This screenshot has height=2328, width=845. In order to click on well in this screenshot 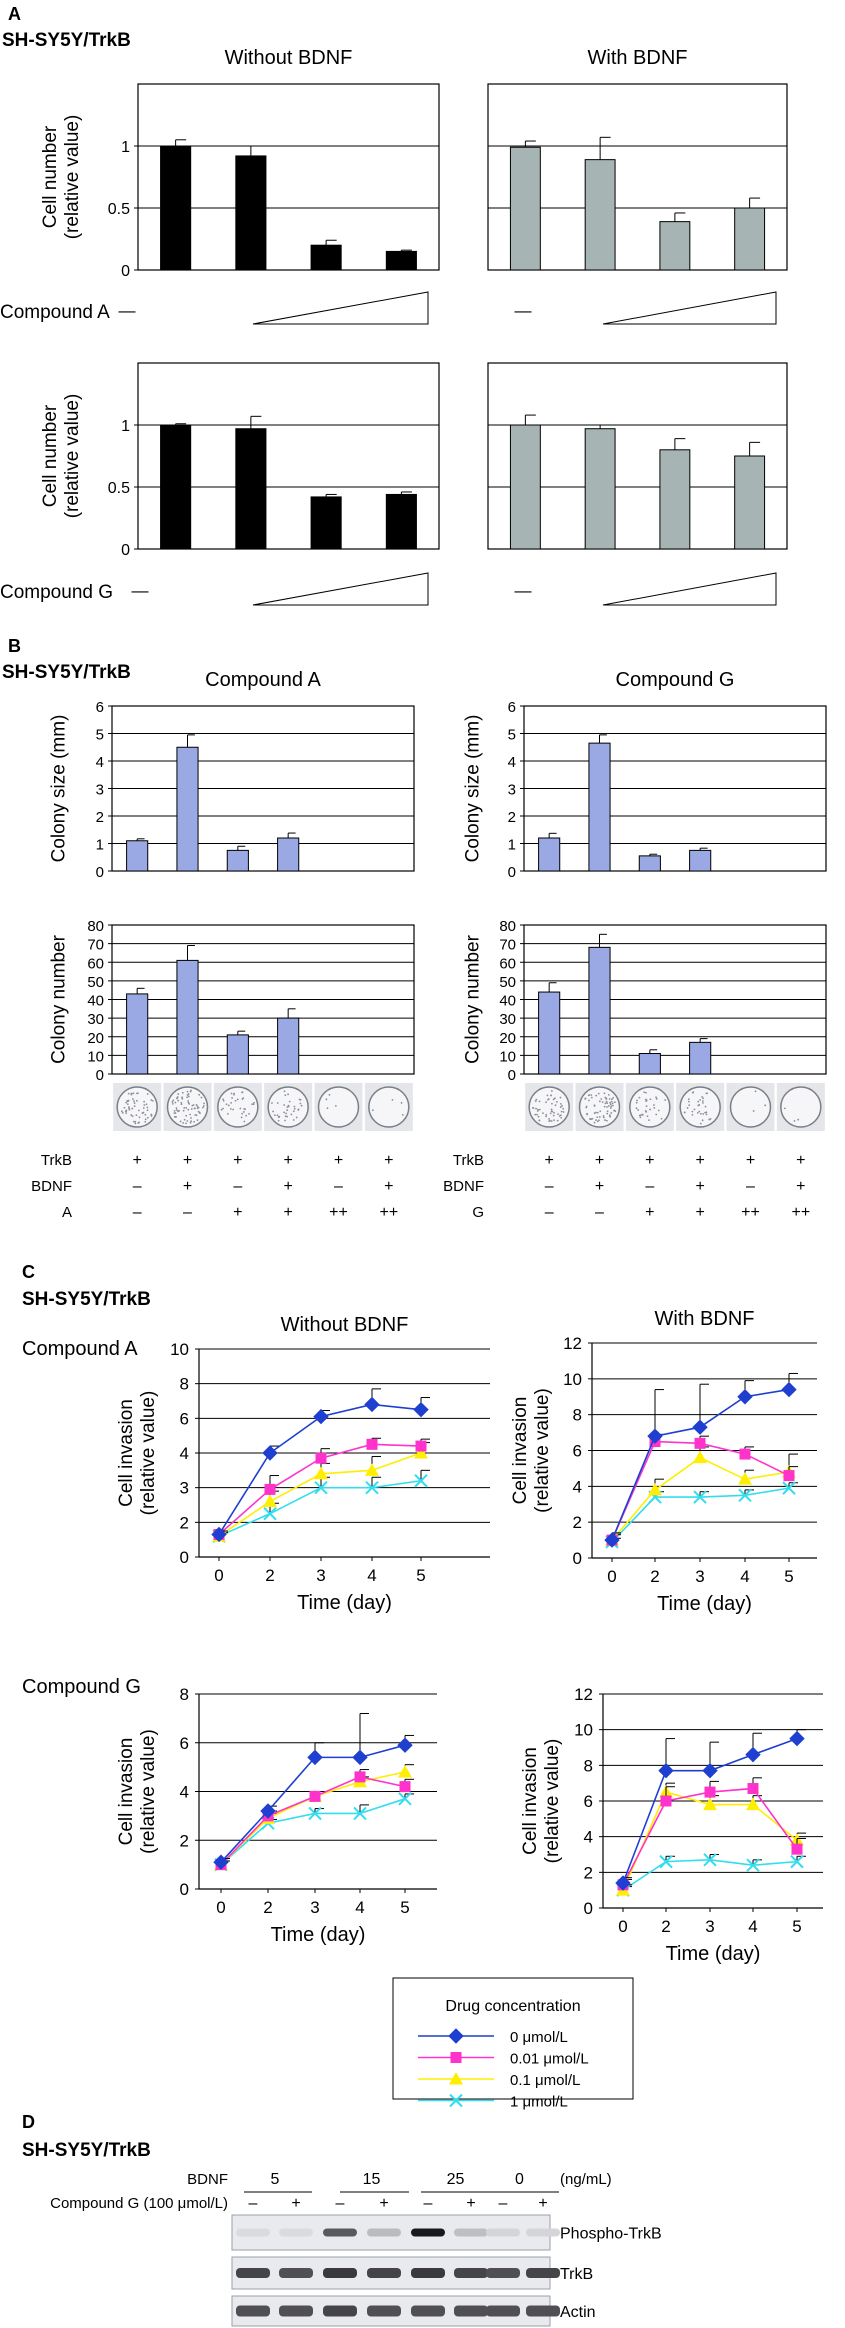, I will do `click(338, 1107)`.